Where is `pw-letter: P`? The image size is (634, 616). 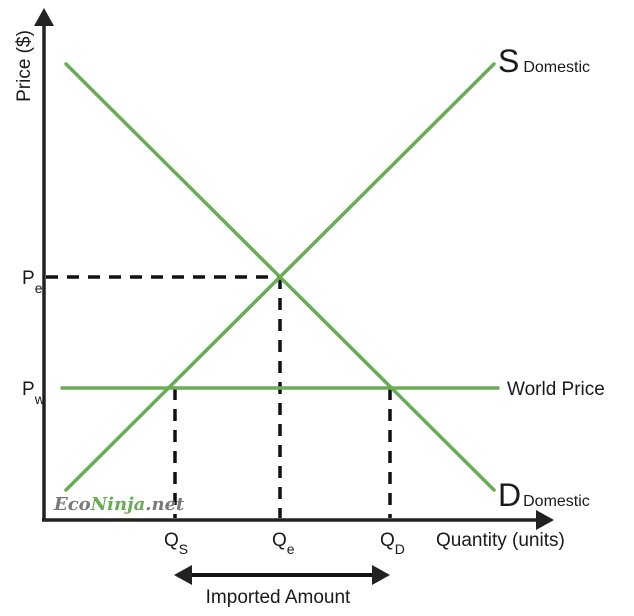 pw-letter: P is located at coordinates (28, 389).